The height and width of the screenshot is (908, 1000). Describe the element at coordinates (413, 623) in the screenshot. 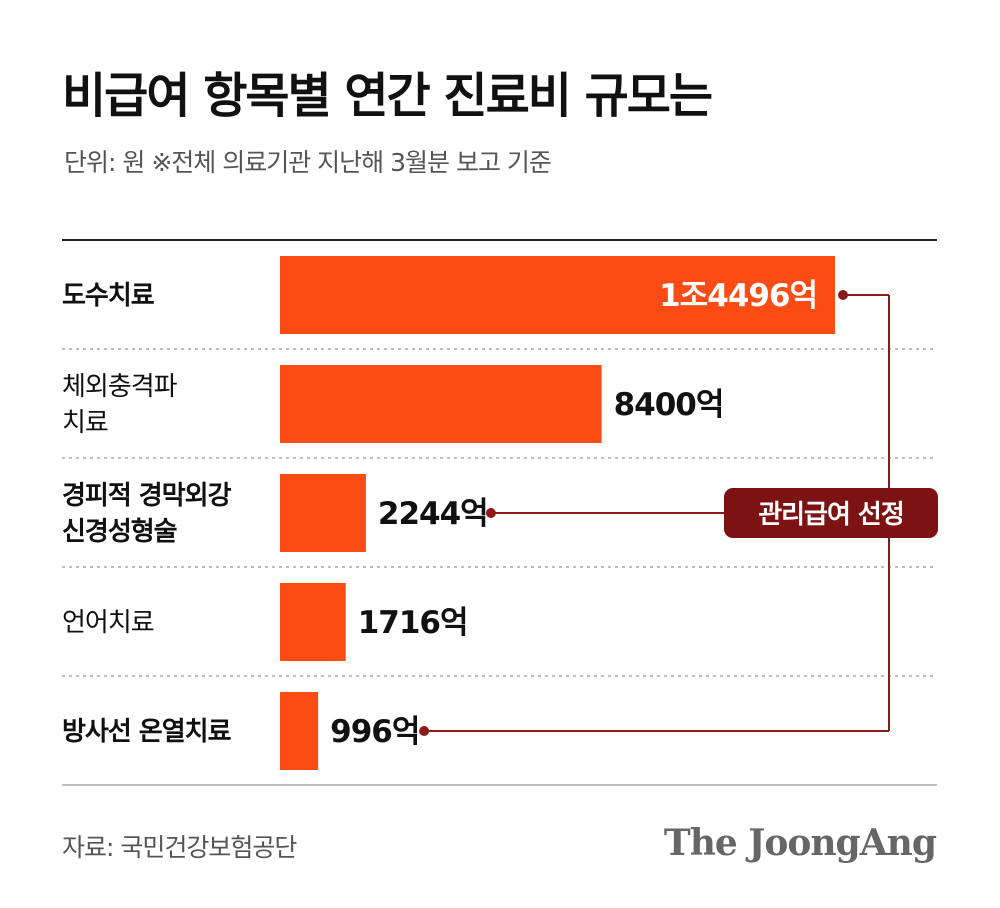

I see `data-label: 1716억` at that location.